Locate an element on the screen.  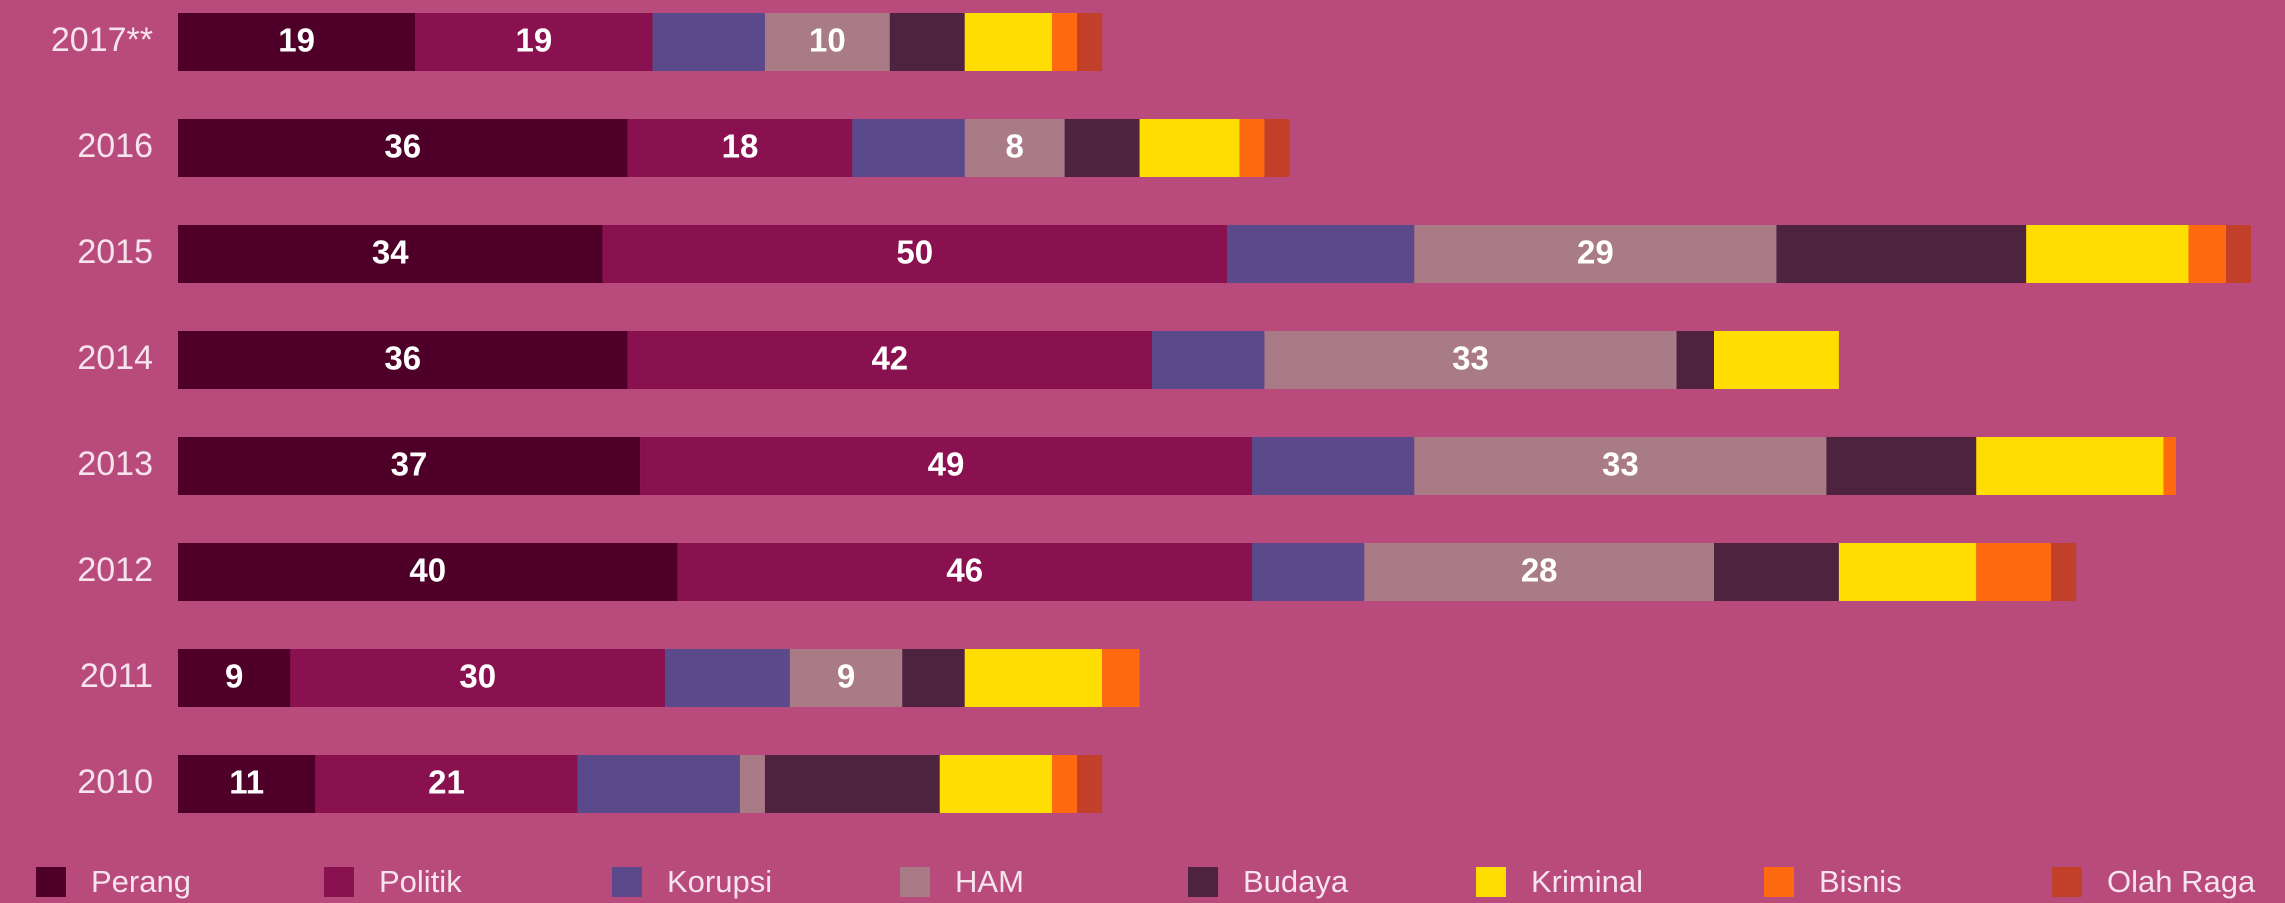
legend-label: Perang is located at coordinates (141, 881).